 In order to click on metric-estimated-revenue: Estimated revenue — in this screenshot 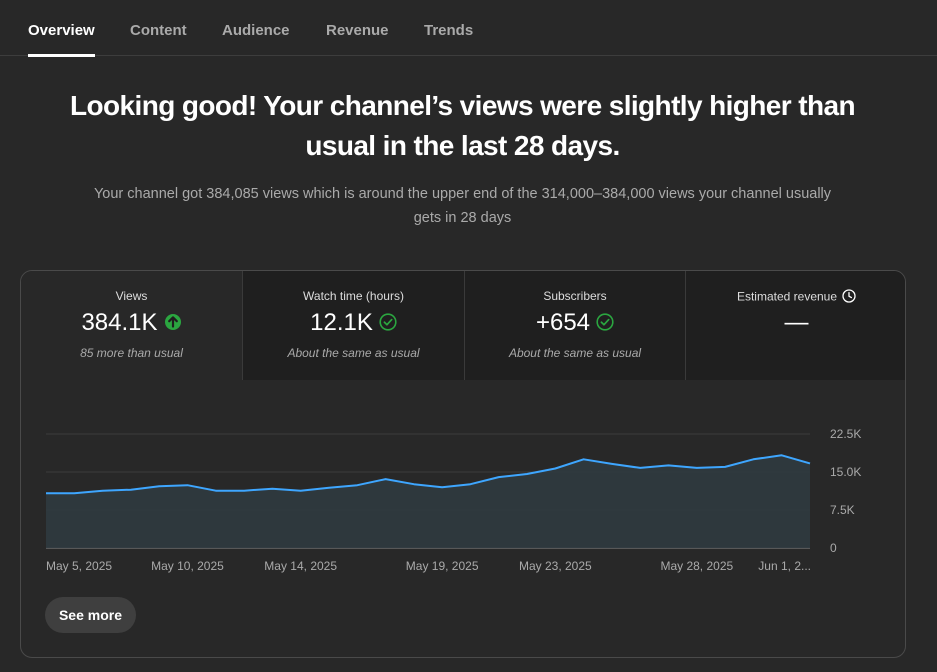, I will do `click(795, 325)`.